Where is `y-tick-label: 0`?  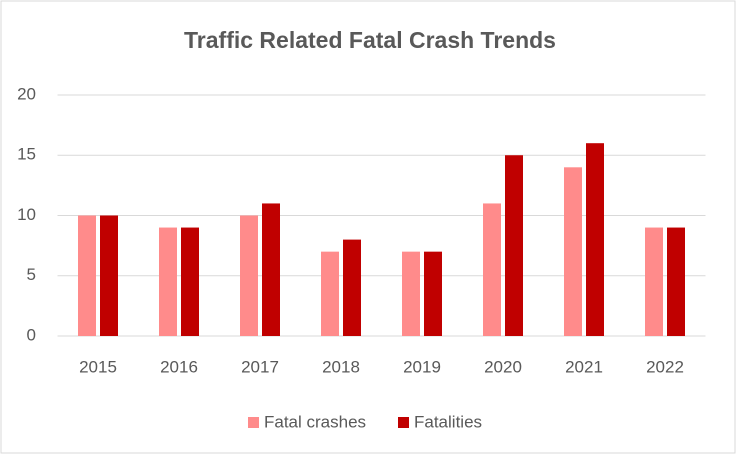
y-tick-label: 0 is located at coordinates (31, 334).